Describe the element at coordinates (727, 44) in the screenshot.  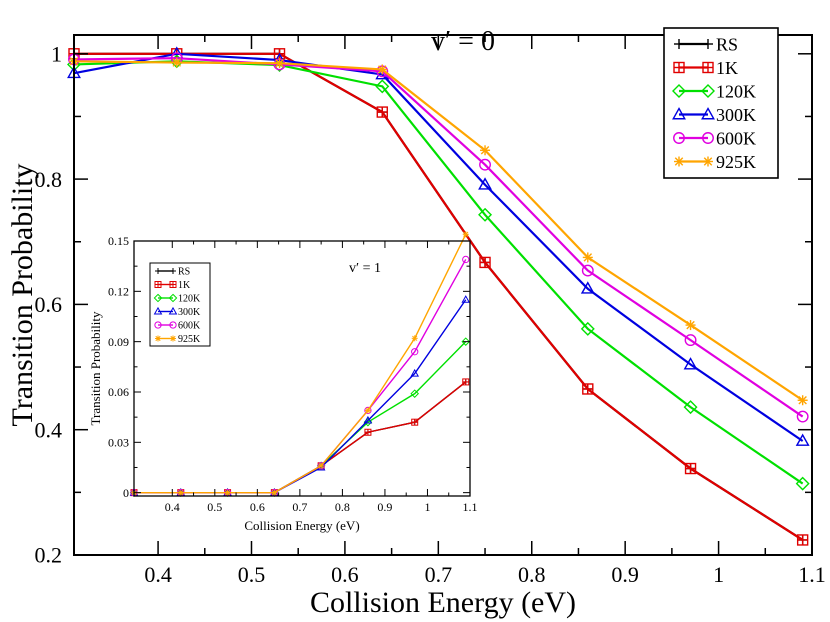
I see `main-chart-legend-label-RS: RS` at that location.